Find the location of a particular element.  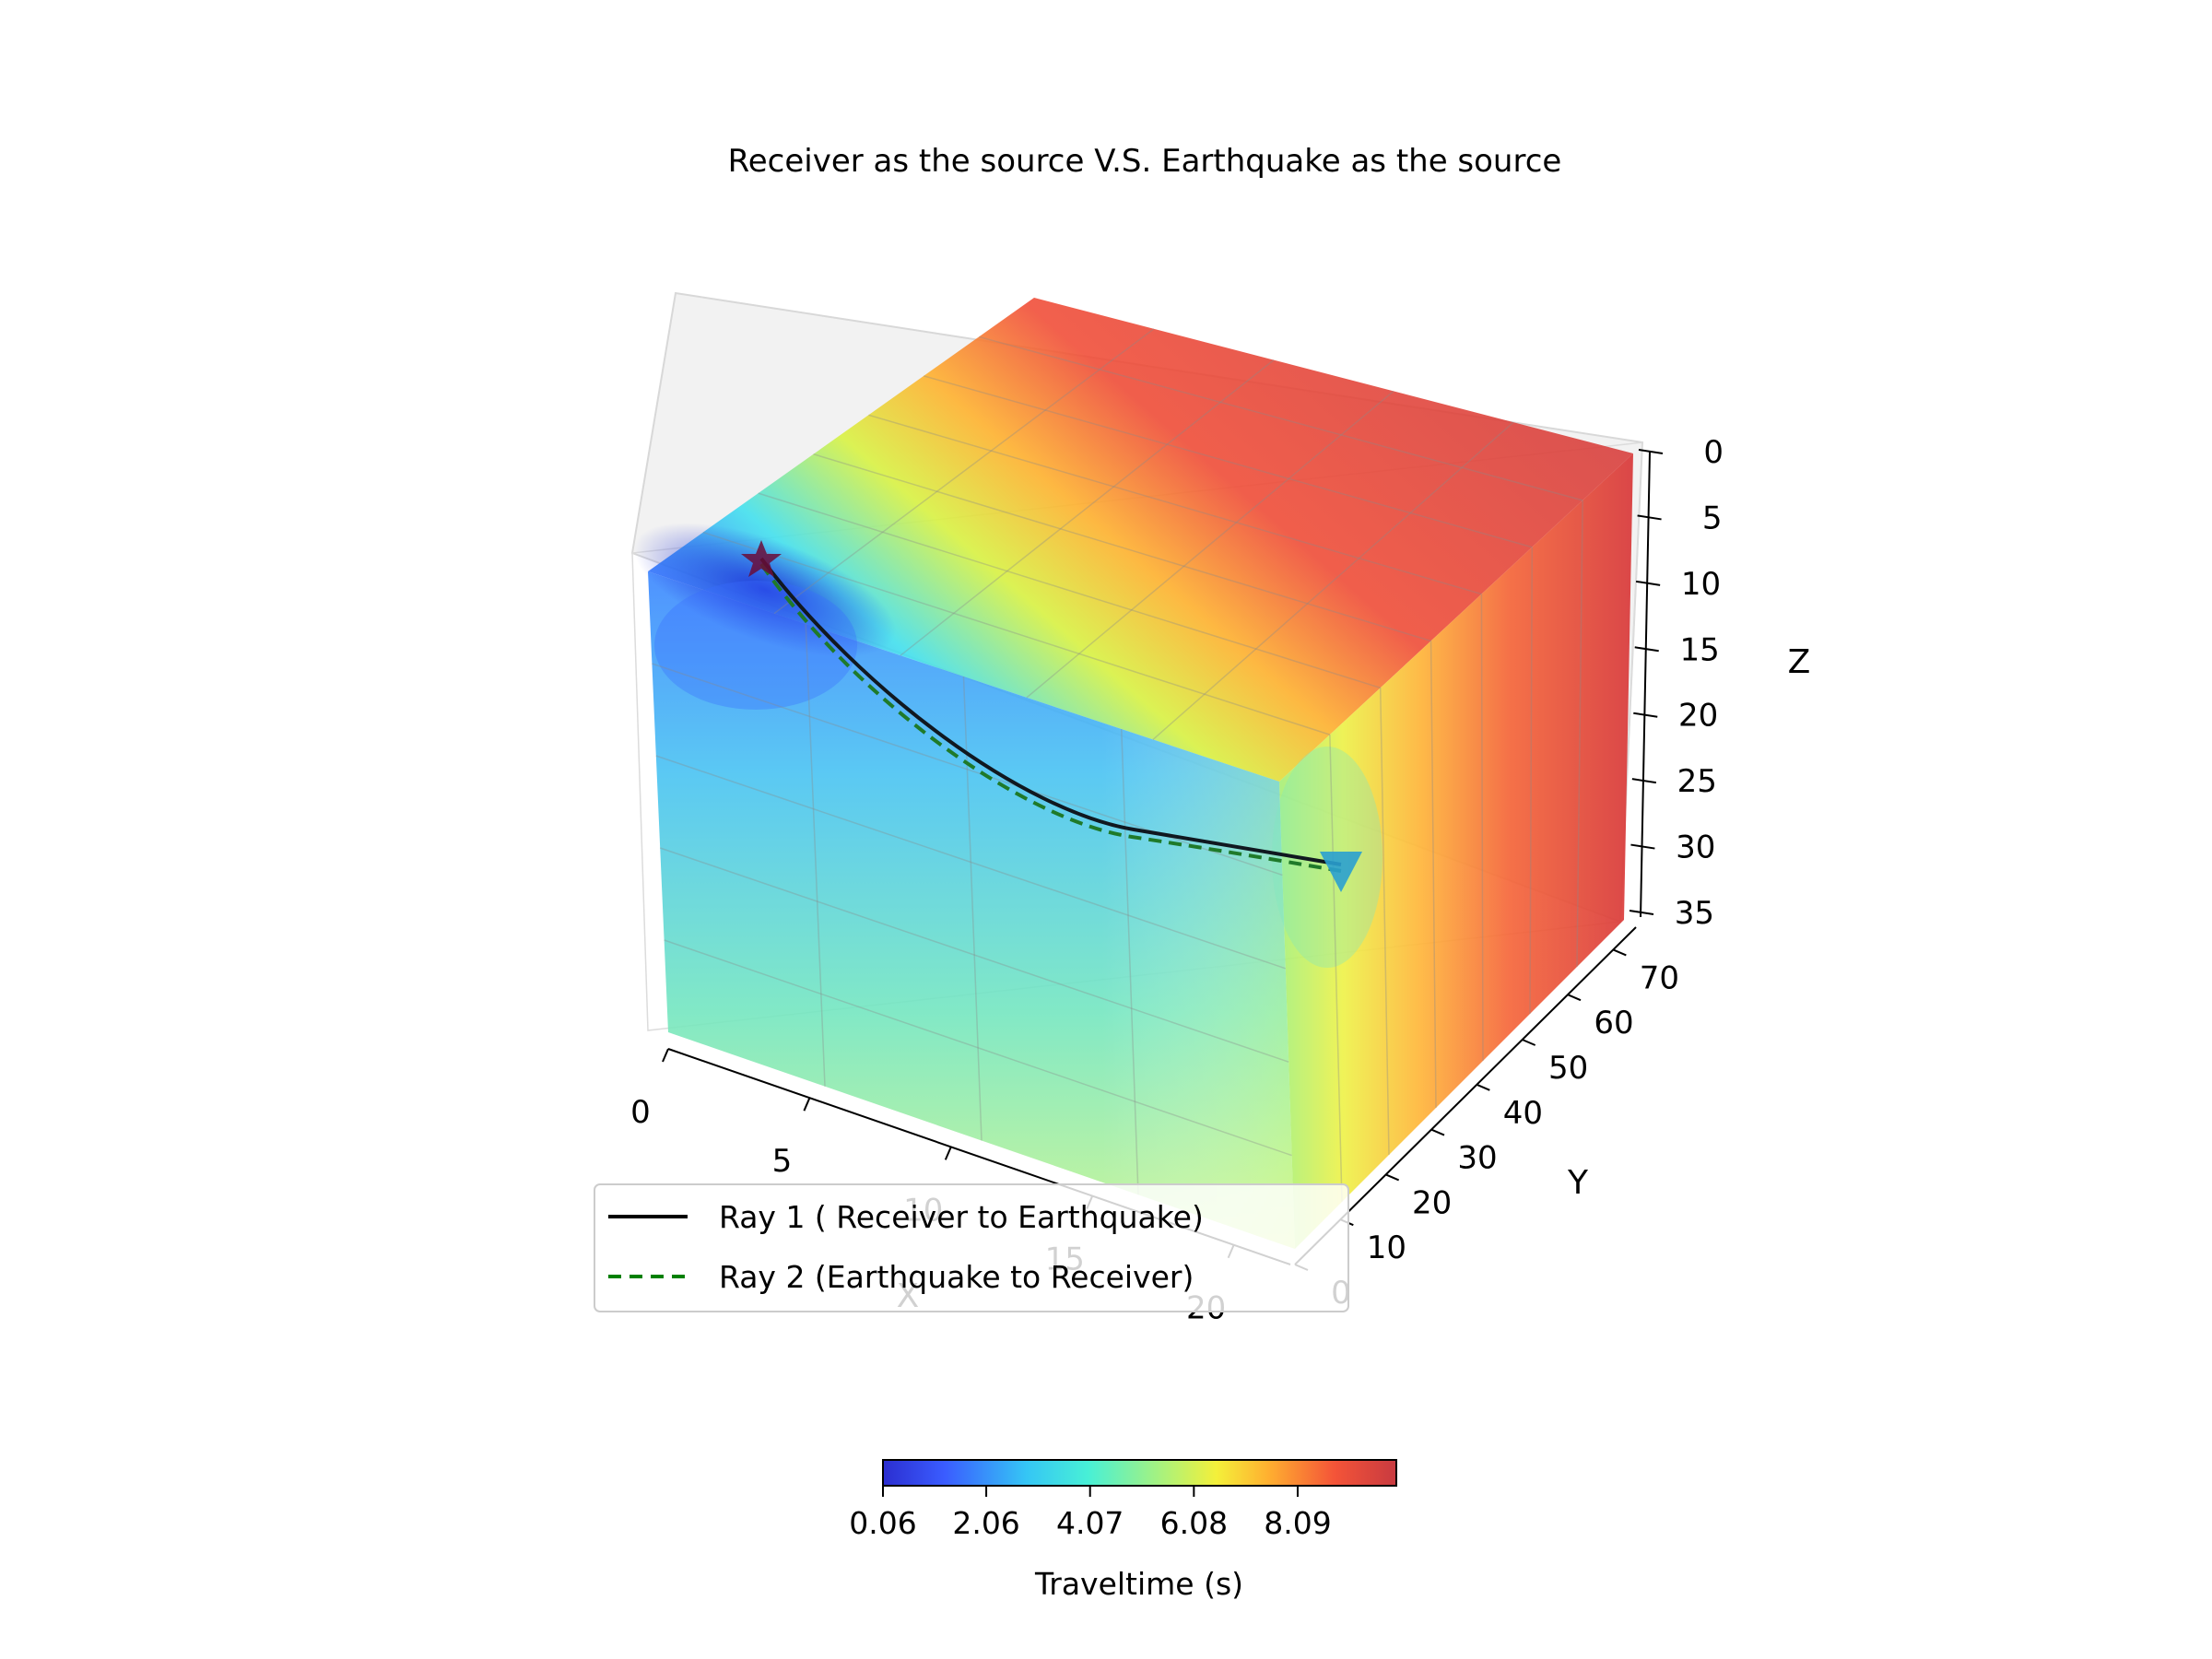

colorbar-tick-label: 8.09 is located at coordinates (1297, 1523).